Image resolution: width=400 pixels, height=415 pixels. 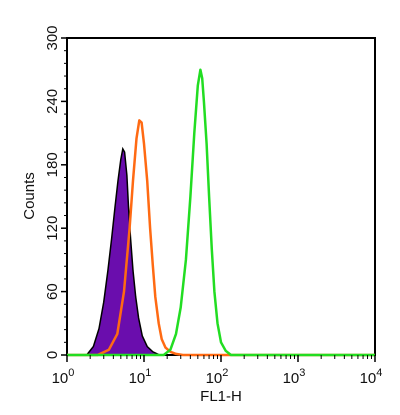 What do you see at coordinates (371, 377) in the screenshot?
I see `x-tick-label: 10⁴` at bounding box center [371, 377].